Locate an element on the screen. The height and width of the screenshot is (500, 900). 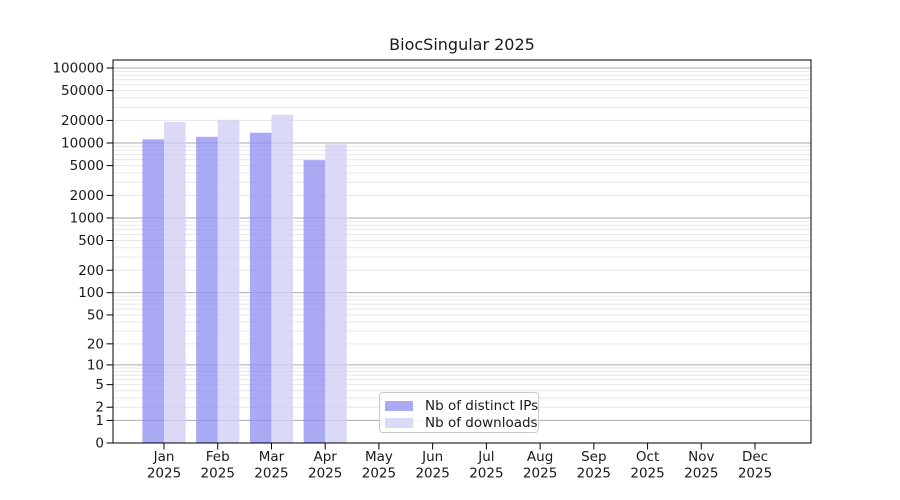
y-tick-label: 50000 is located at coordinates (82, 91).